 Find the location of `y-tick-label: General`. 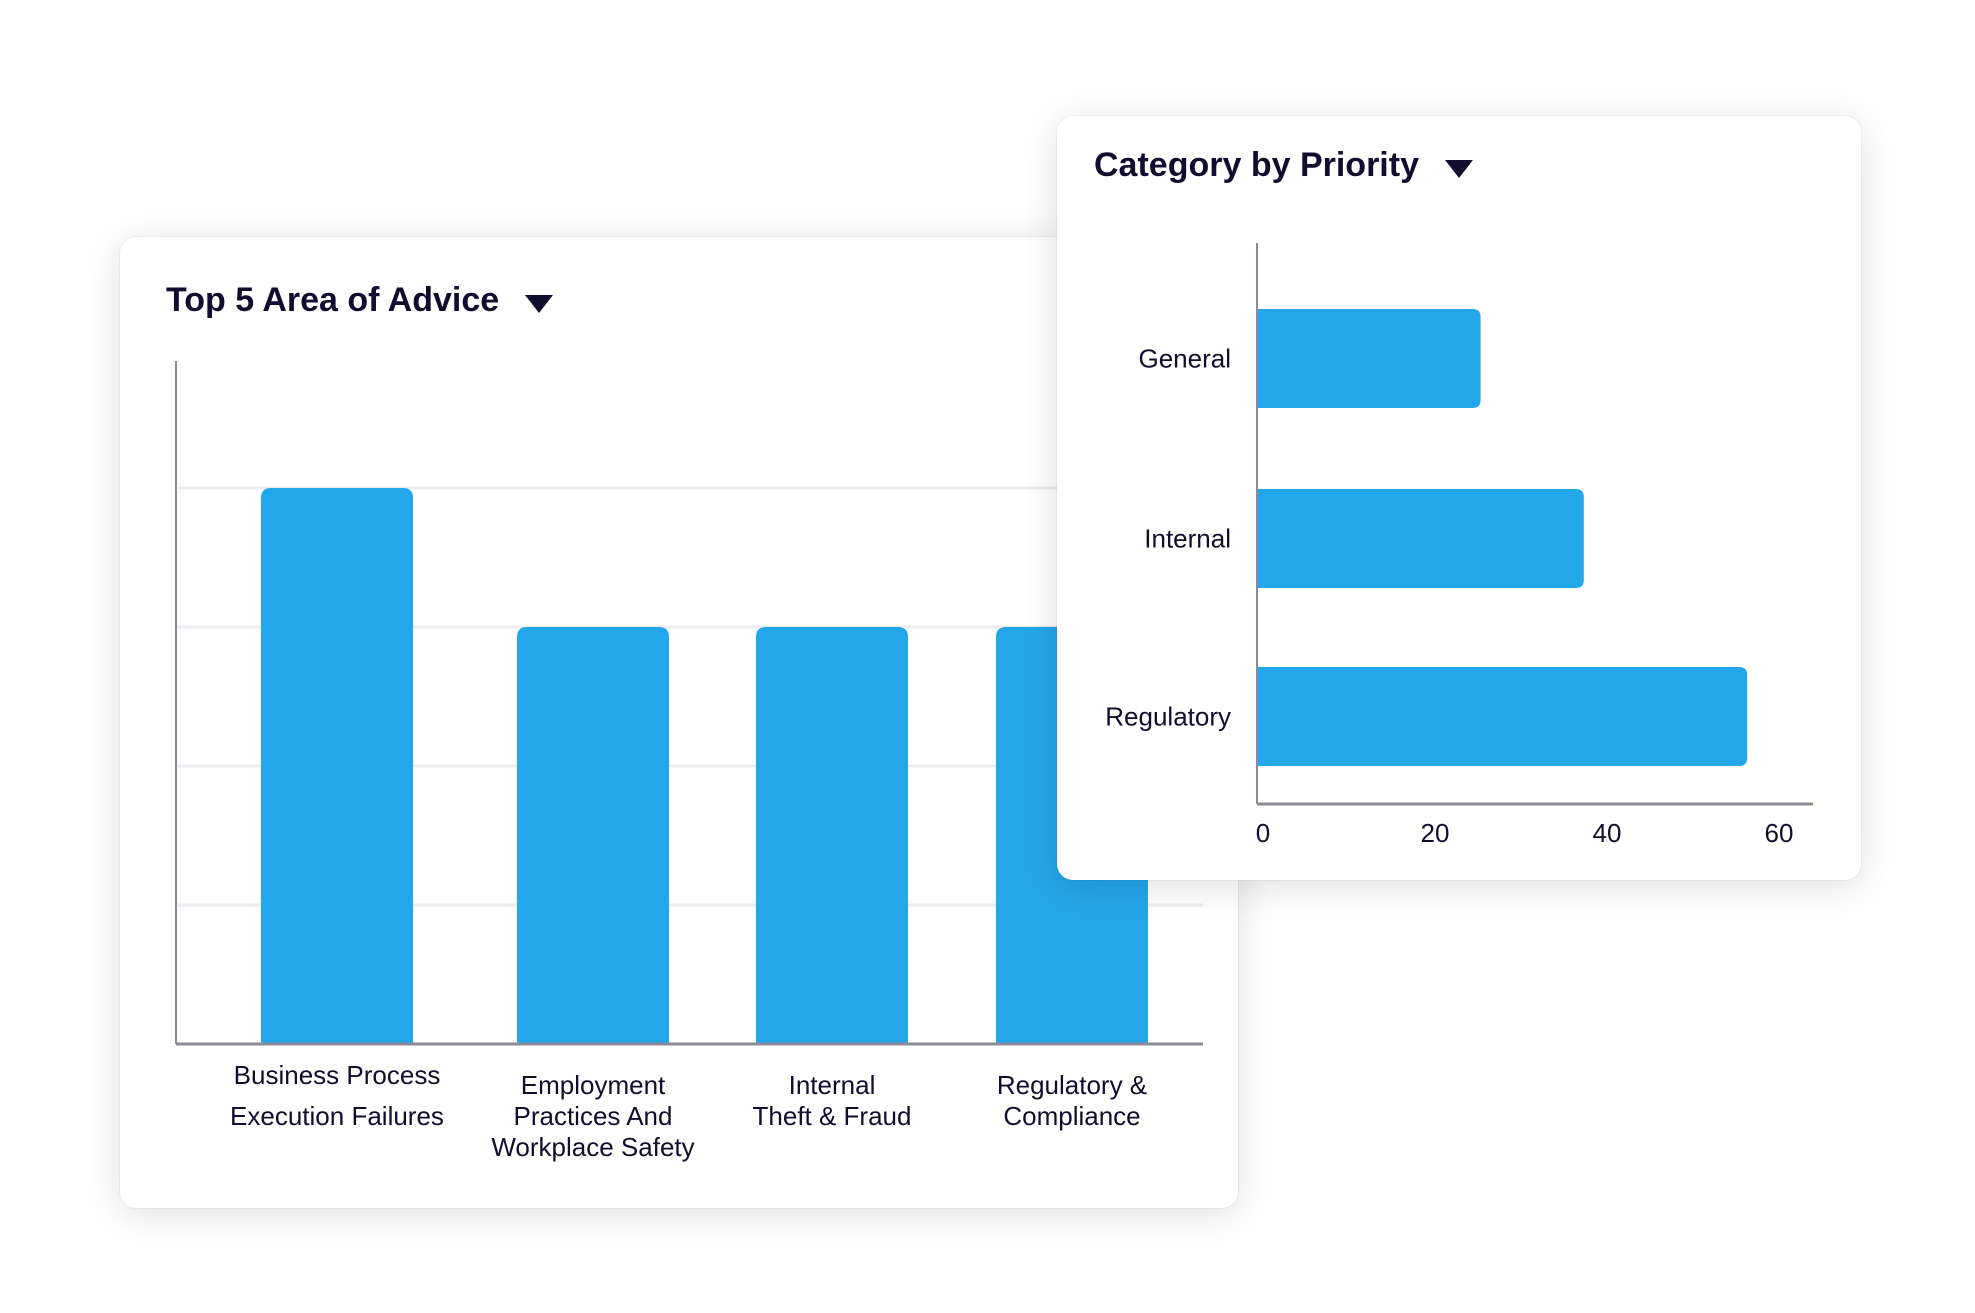

y-tick-label: General is located at coordinates (1185, 359).